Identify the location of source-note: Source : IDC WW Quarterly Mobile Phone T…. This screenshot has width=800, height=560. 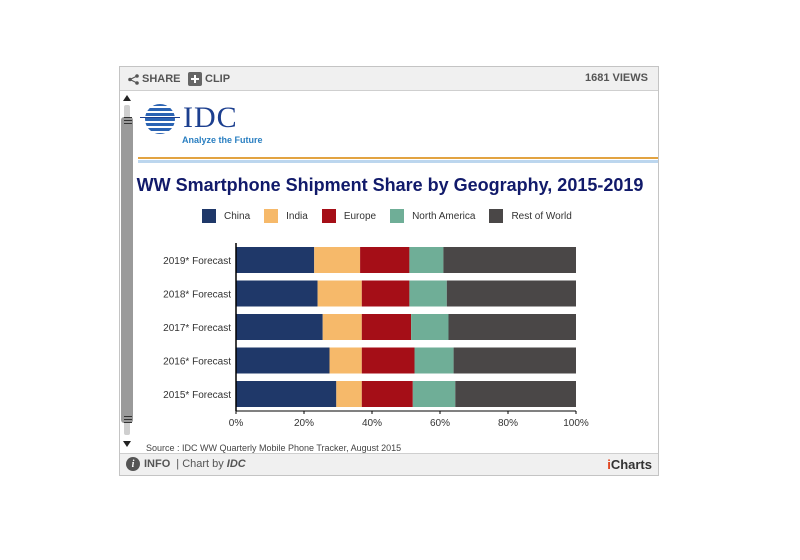
(274, 448).